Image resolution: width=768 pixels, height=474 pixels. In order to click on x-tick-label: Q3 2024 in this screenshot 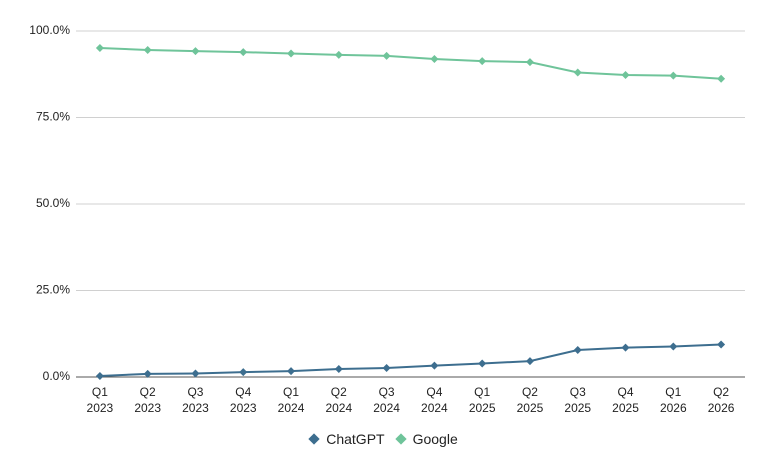, I will do `click(386, 400)`.